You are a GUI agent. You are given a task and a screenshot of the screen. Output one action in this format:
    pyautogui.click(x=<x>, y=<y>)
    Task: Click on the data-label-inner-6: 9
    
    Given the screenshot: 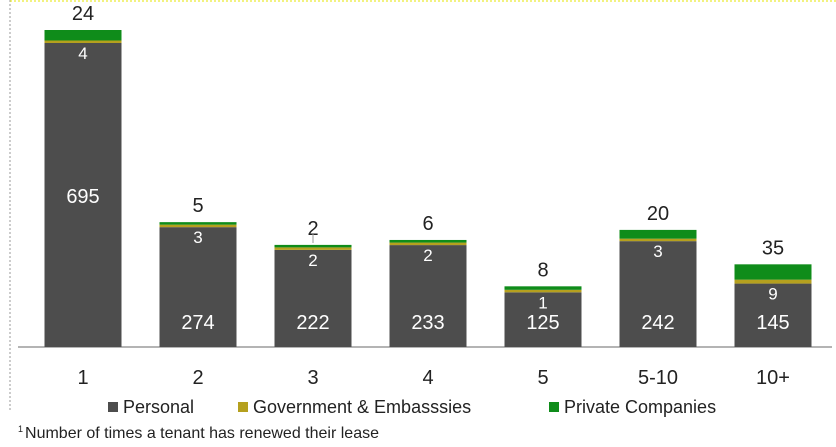 What is the action you would take?
    pyautogui.click(x=772, y=294)
    